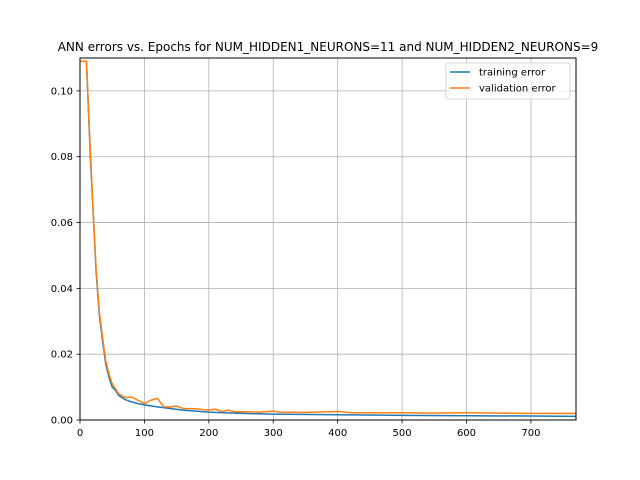 The width and height of the screenshot is (640, 480). I want to click on y-tick-label: 0.00, so click(62, 421).